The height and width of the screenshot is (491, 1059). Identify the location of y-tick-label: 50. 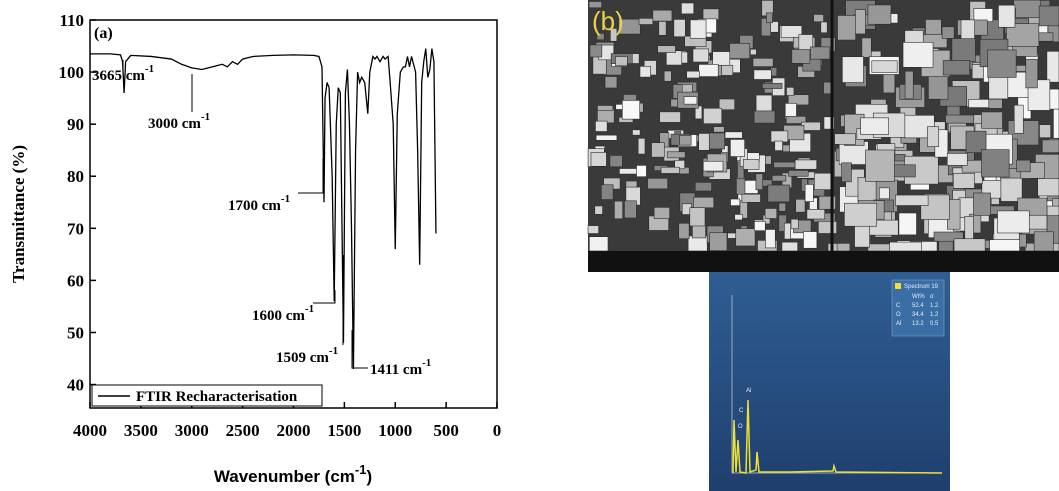
(75, 332).